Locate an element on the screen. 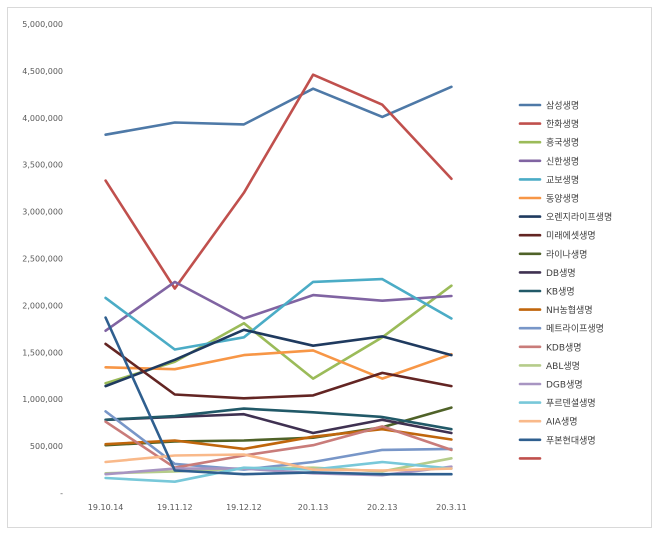 This screenshot has width=660, height=538. legend-item: 동양생명 is located at coordinates (548, 199).